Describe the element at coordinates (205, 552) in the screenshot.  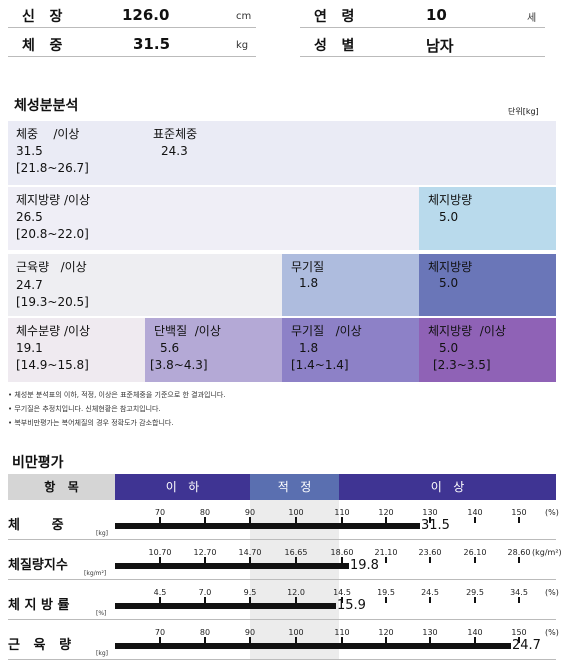
I see `tick-label: 12.70` at that location.